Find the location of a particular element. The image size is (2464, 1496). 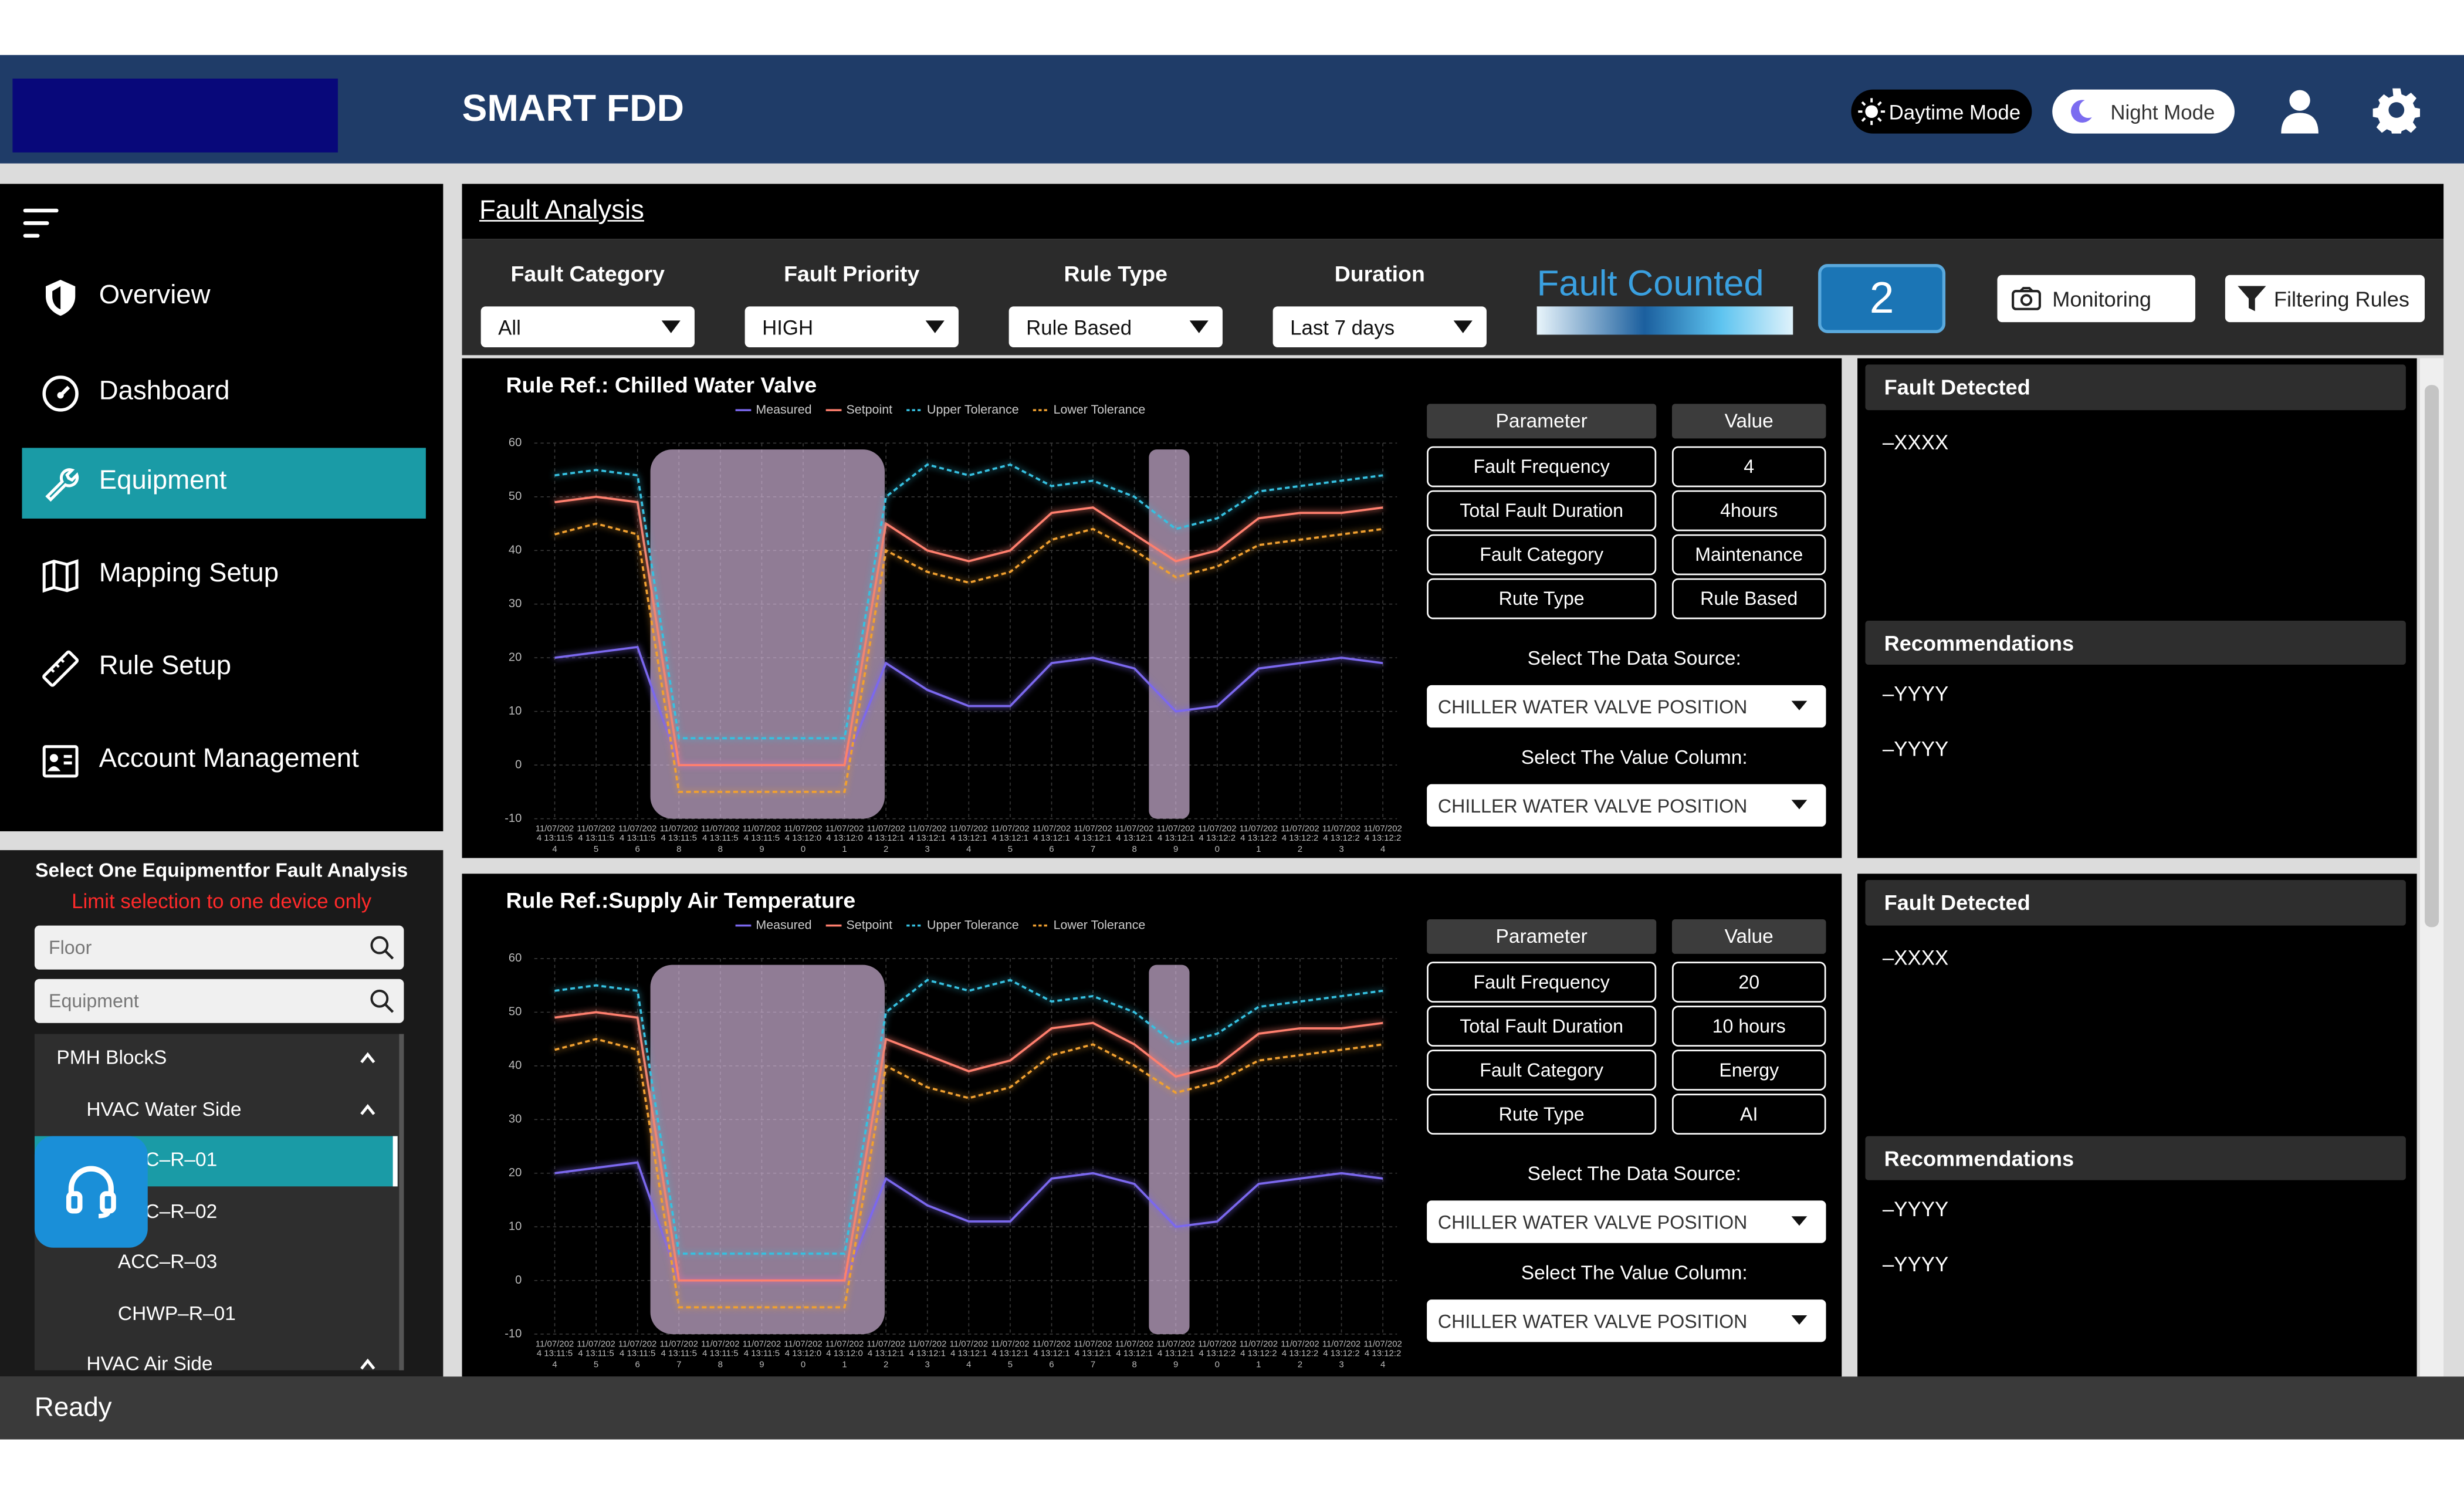

daytime-label: Daytime Mode is located at coordinates (1954, 112).